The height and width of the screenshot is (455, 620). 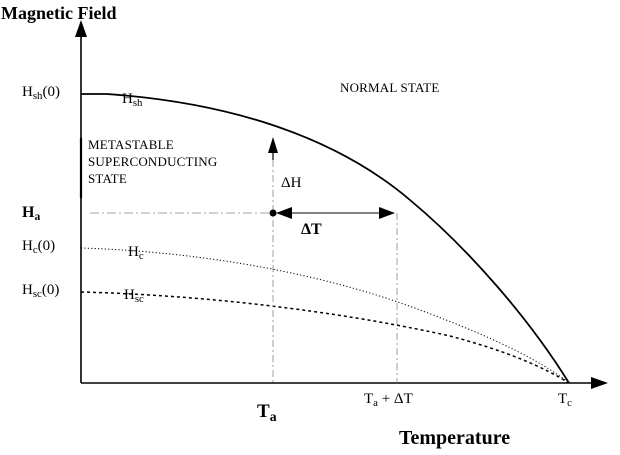 I want to click on metastable-label-line-2: SUPERCONDUCTING, so click(x=153, y=161).